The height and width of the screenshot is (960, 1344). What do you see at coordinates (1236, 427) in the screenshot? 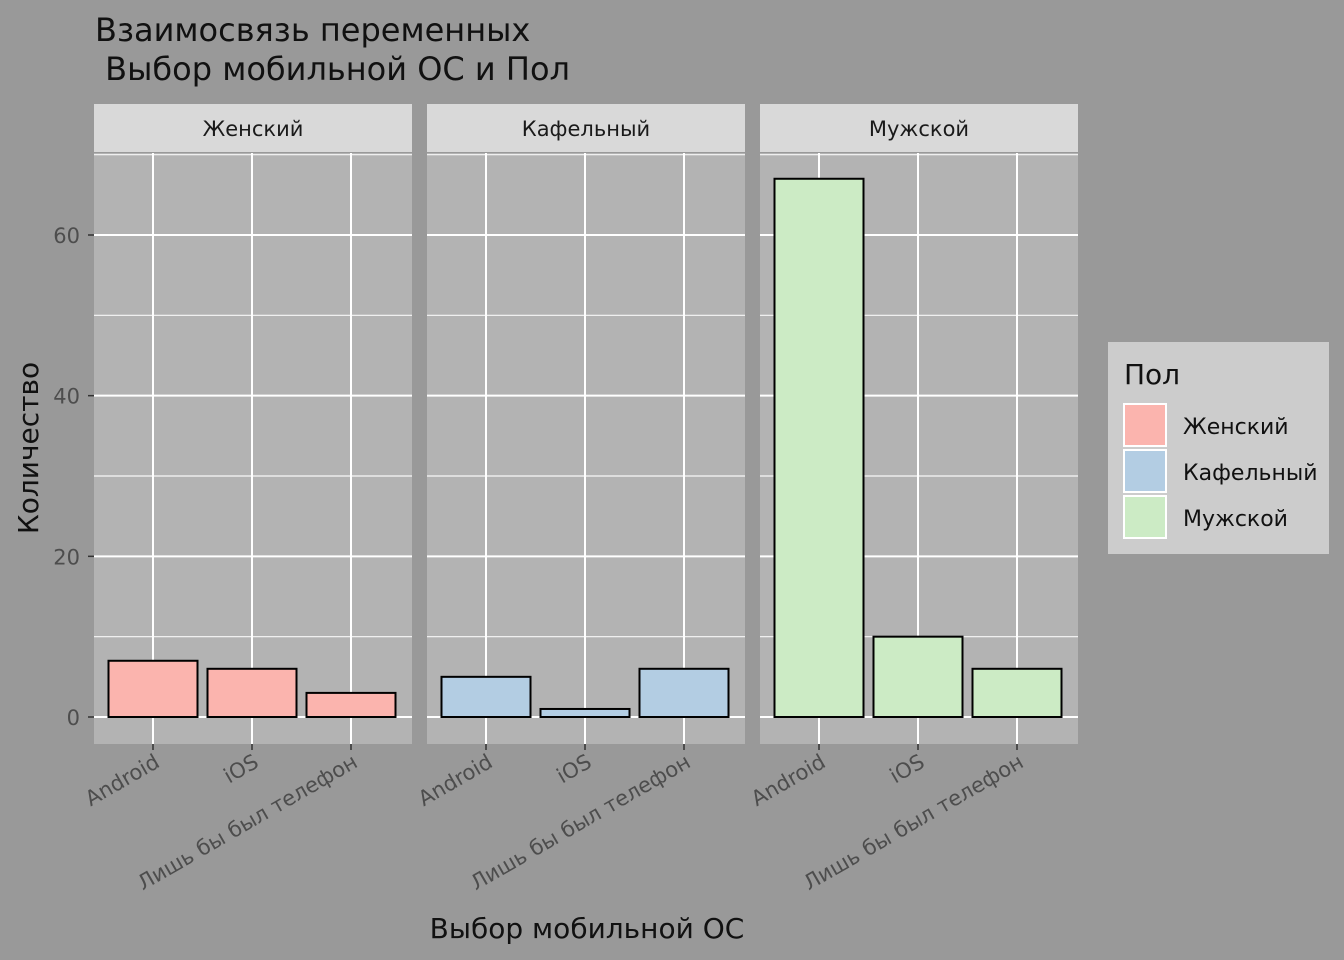
I see `legend-label: Женский` at bounding box center [1236, 427].